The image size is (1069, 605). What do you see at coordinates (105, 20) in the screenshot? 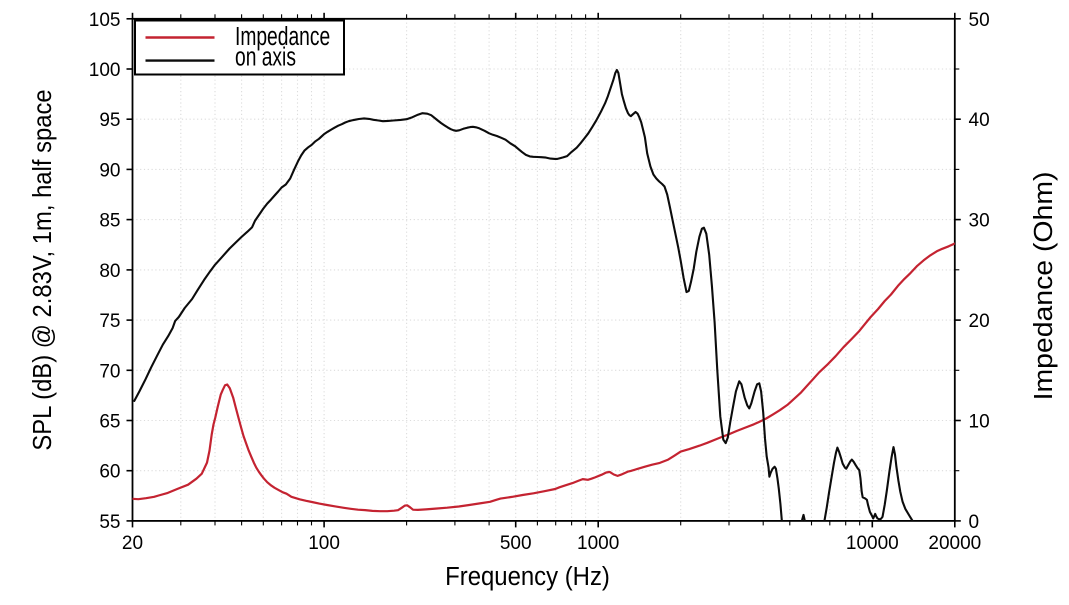
I see `svg-text: 105` at bounding box center [105, 20].